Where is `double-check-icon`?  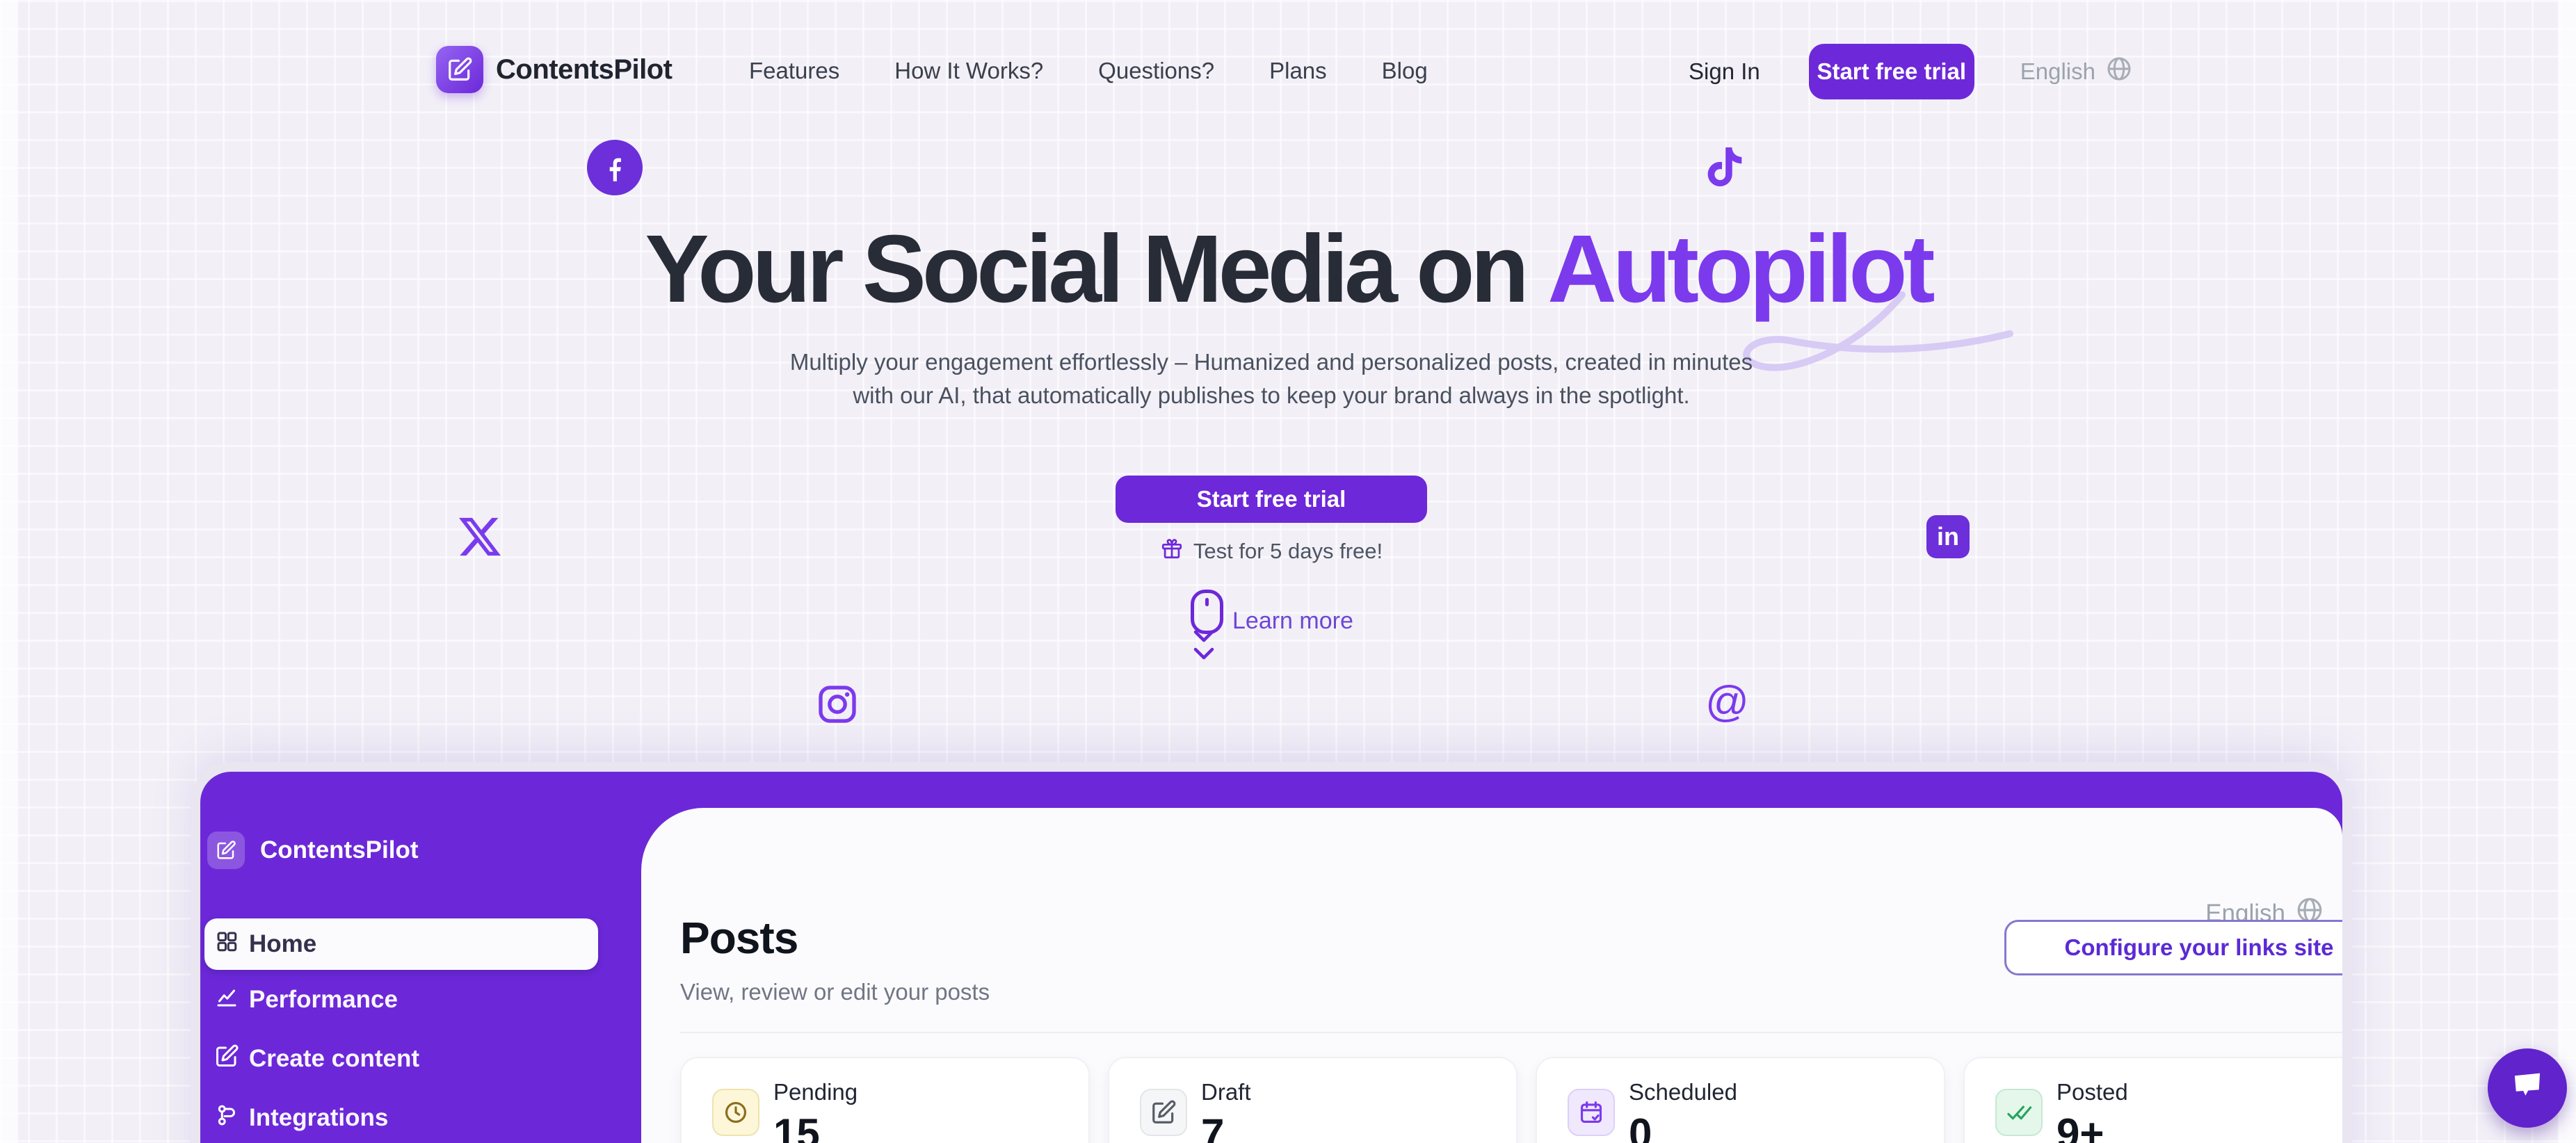
double-check-icon is located at coordinates (2019, 1112).